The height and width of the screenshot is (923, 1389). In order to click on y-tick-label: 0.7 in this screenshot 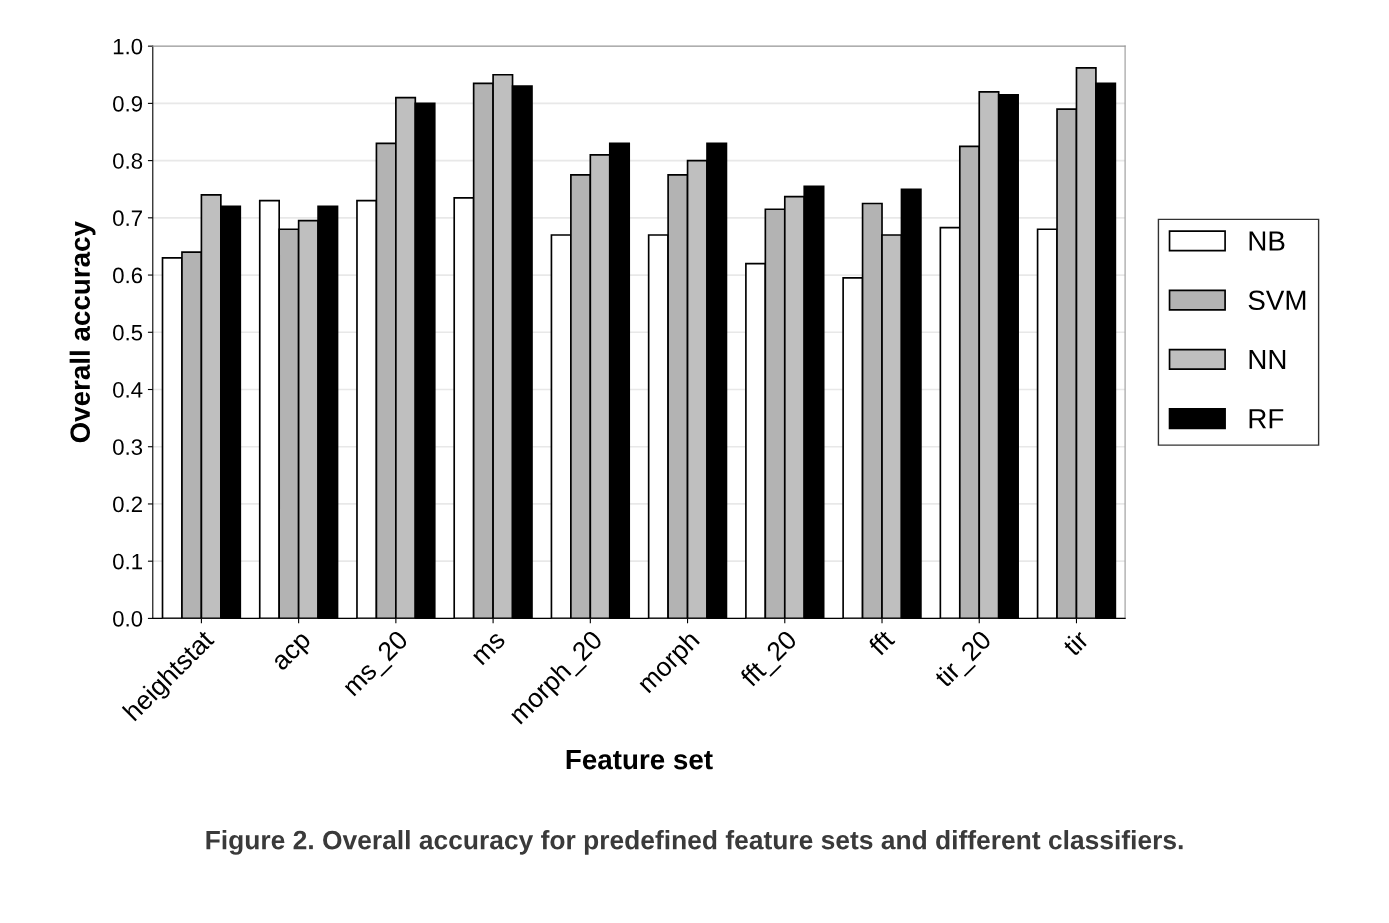, I will do `click(127, 218)`.